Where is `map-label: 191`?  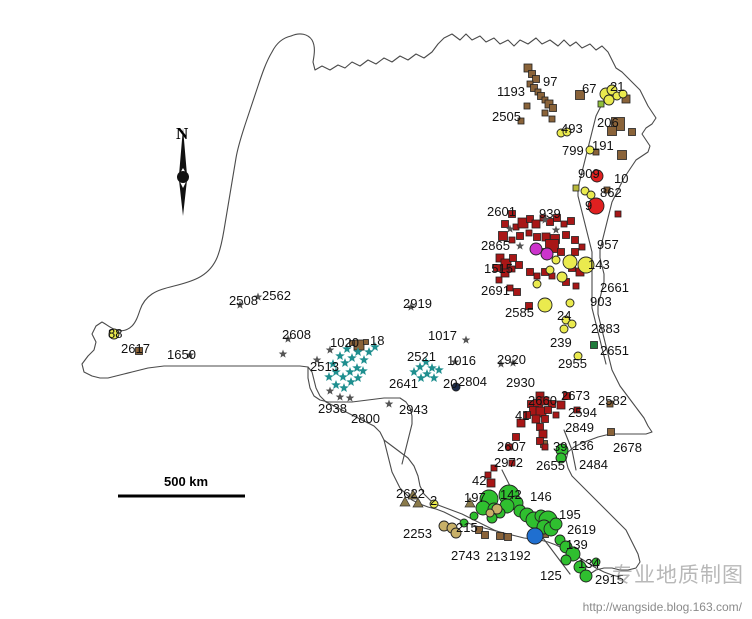
map-label: 191 is located at coordinates (603, 145).